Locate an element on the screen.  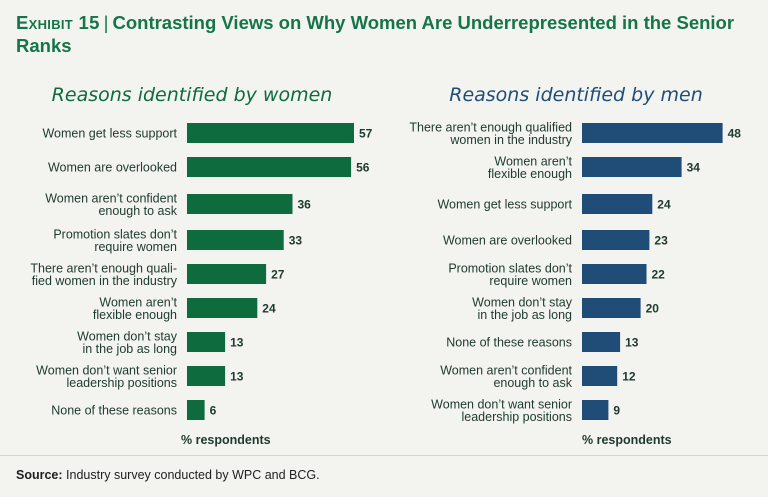
category-label-men-2: Women aren’t flexible enough is located at coordinates (530, 167).